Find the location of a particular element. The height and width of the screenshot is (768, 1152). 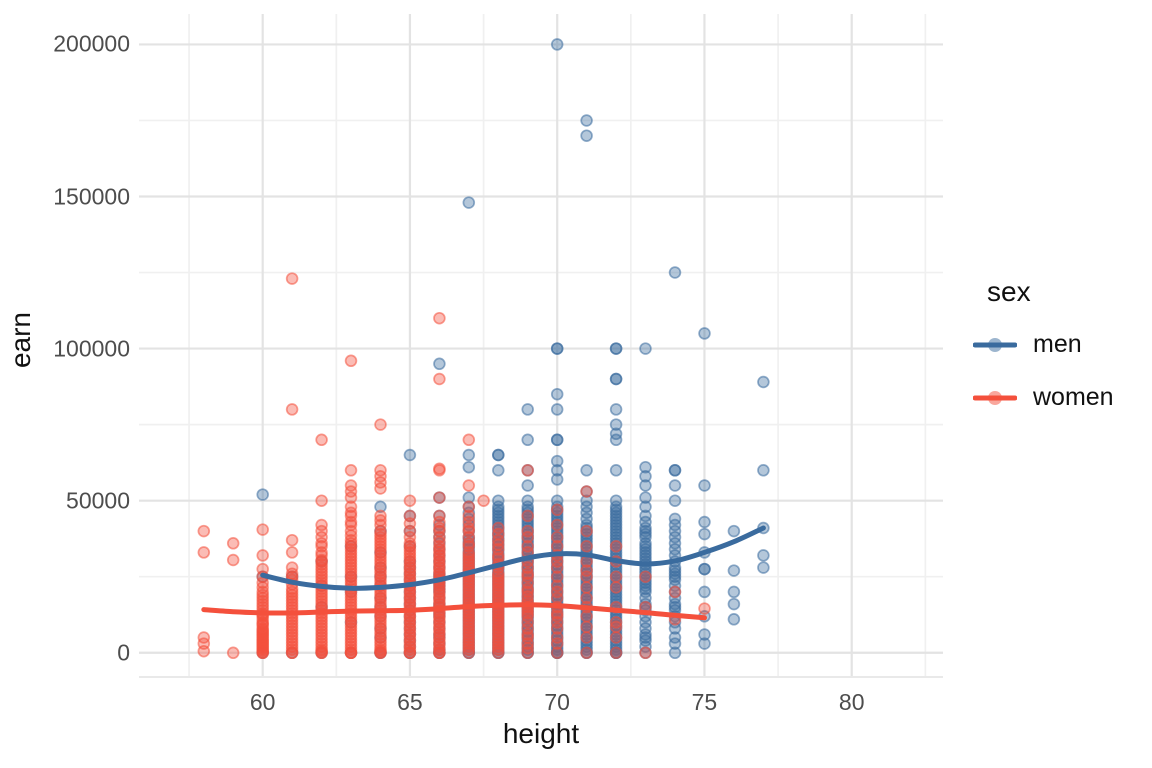

smooth-line-women is located at coordinates (454, 611).